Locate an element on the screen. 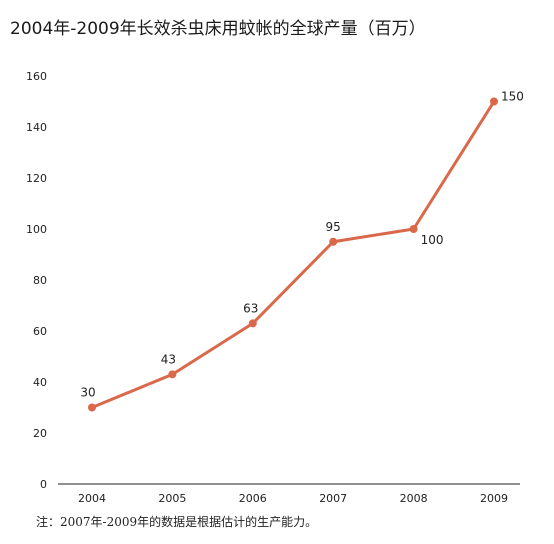 The height and width of the screenshot is (544, 554). y-tick-label: 60 is located at coordinates (40, 331).